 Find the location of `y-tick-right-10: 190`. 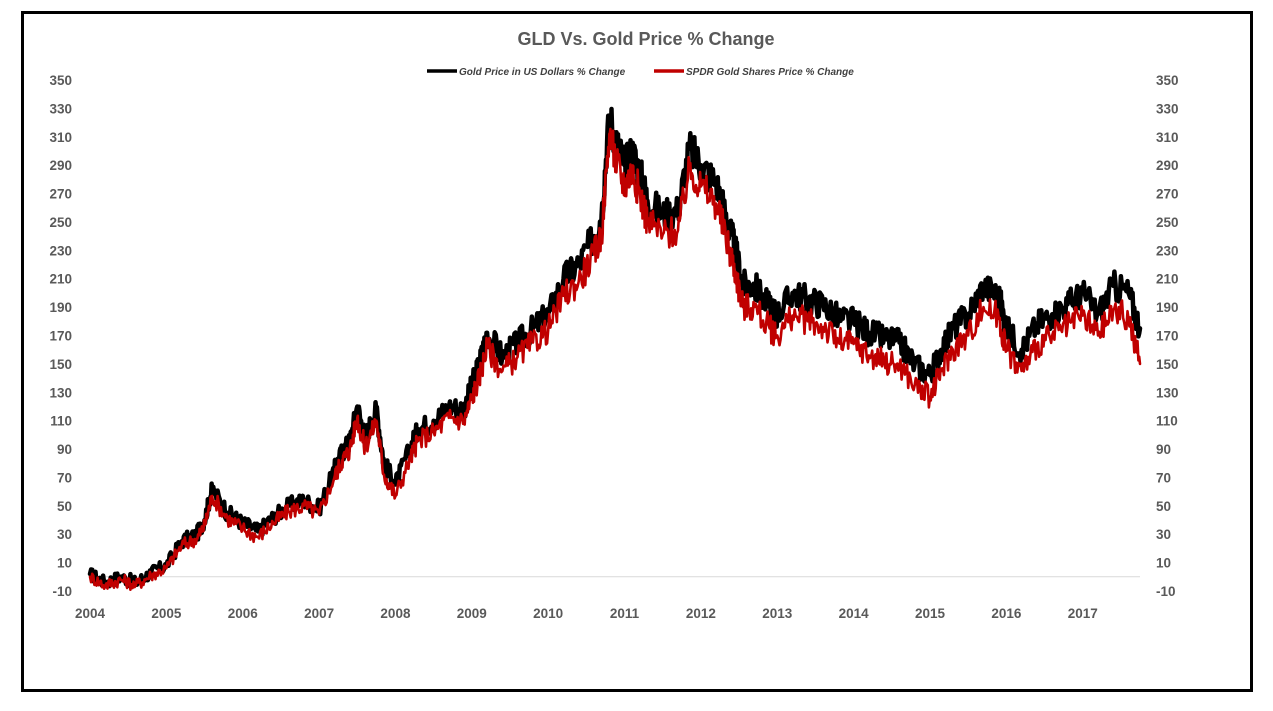

y-tick-right-10: 190 is located at coordinates (1167, 307).